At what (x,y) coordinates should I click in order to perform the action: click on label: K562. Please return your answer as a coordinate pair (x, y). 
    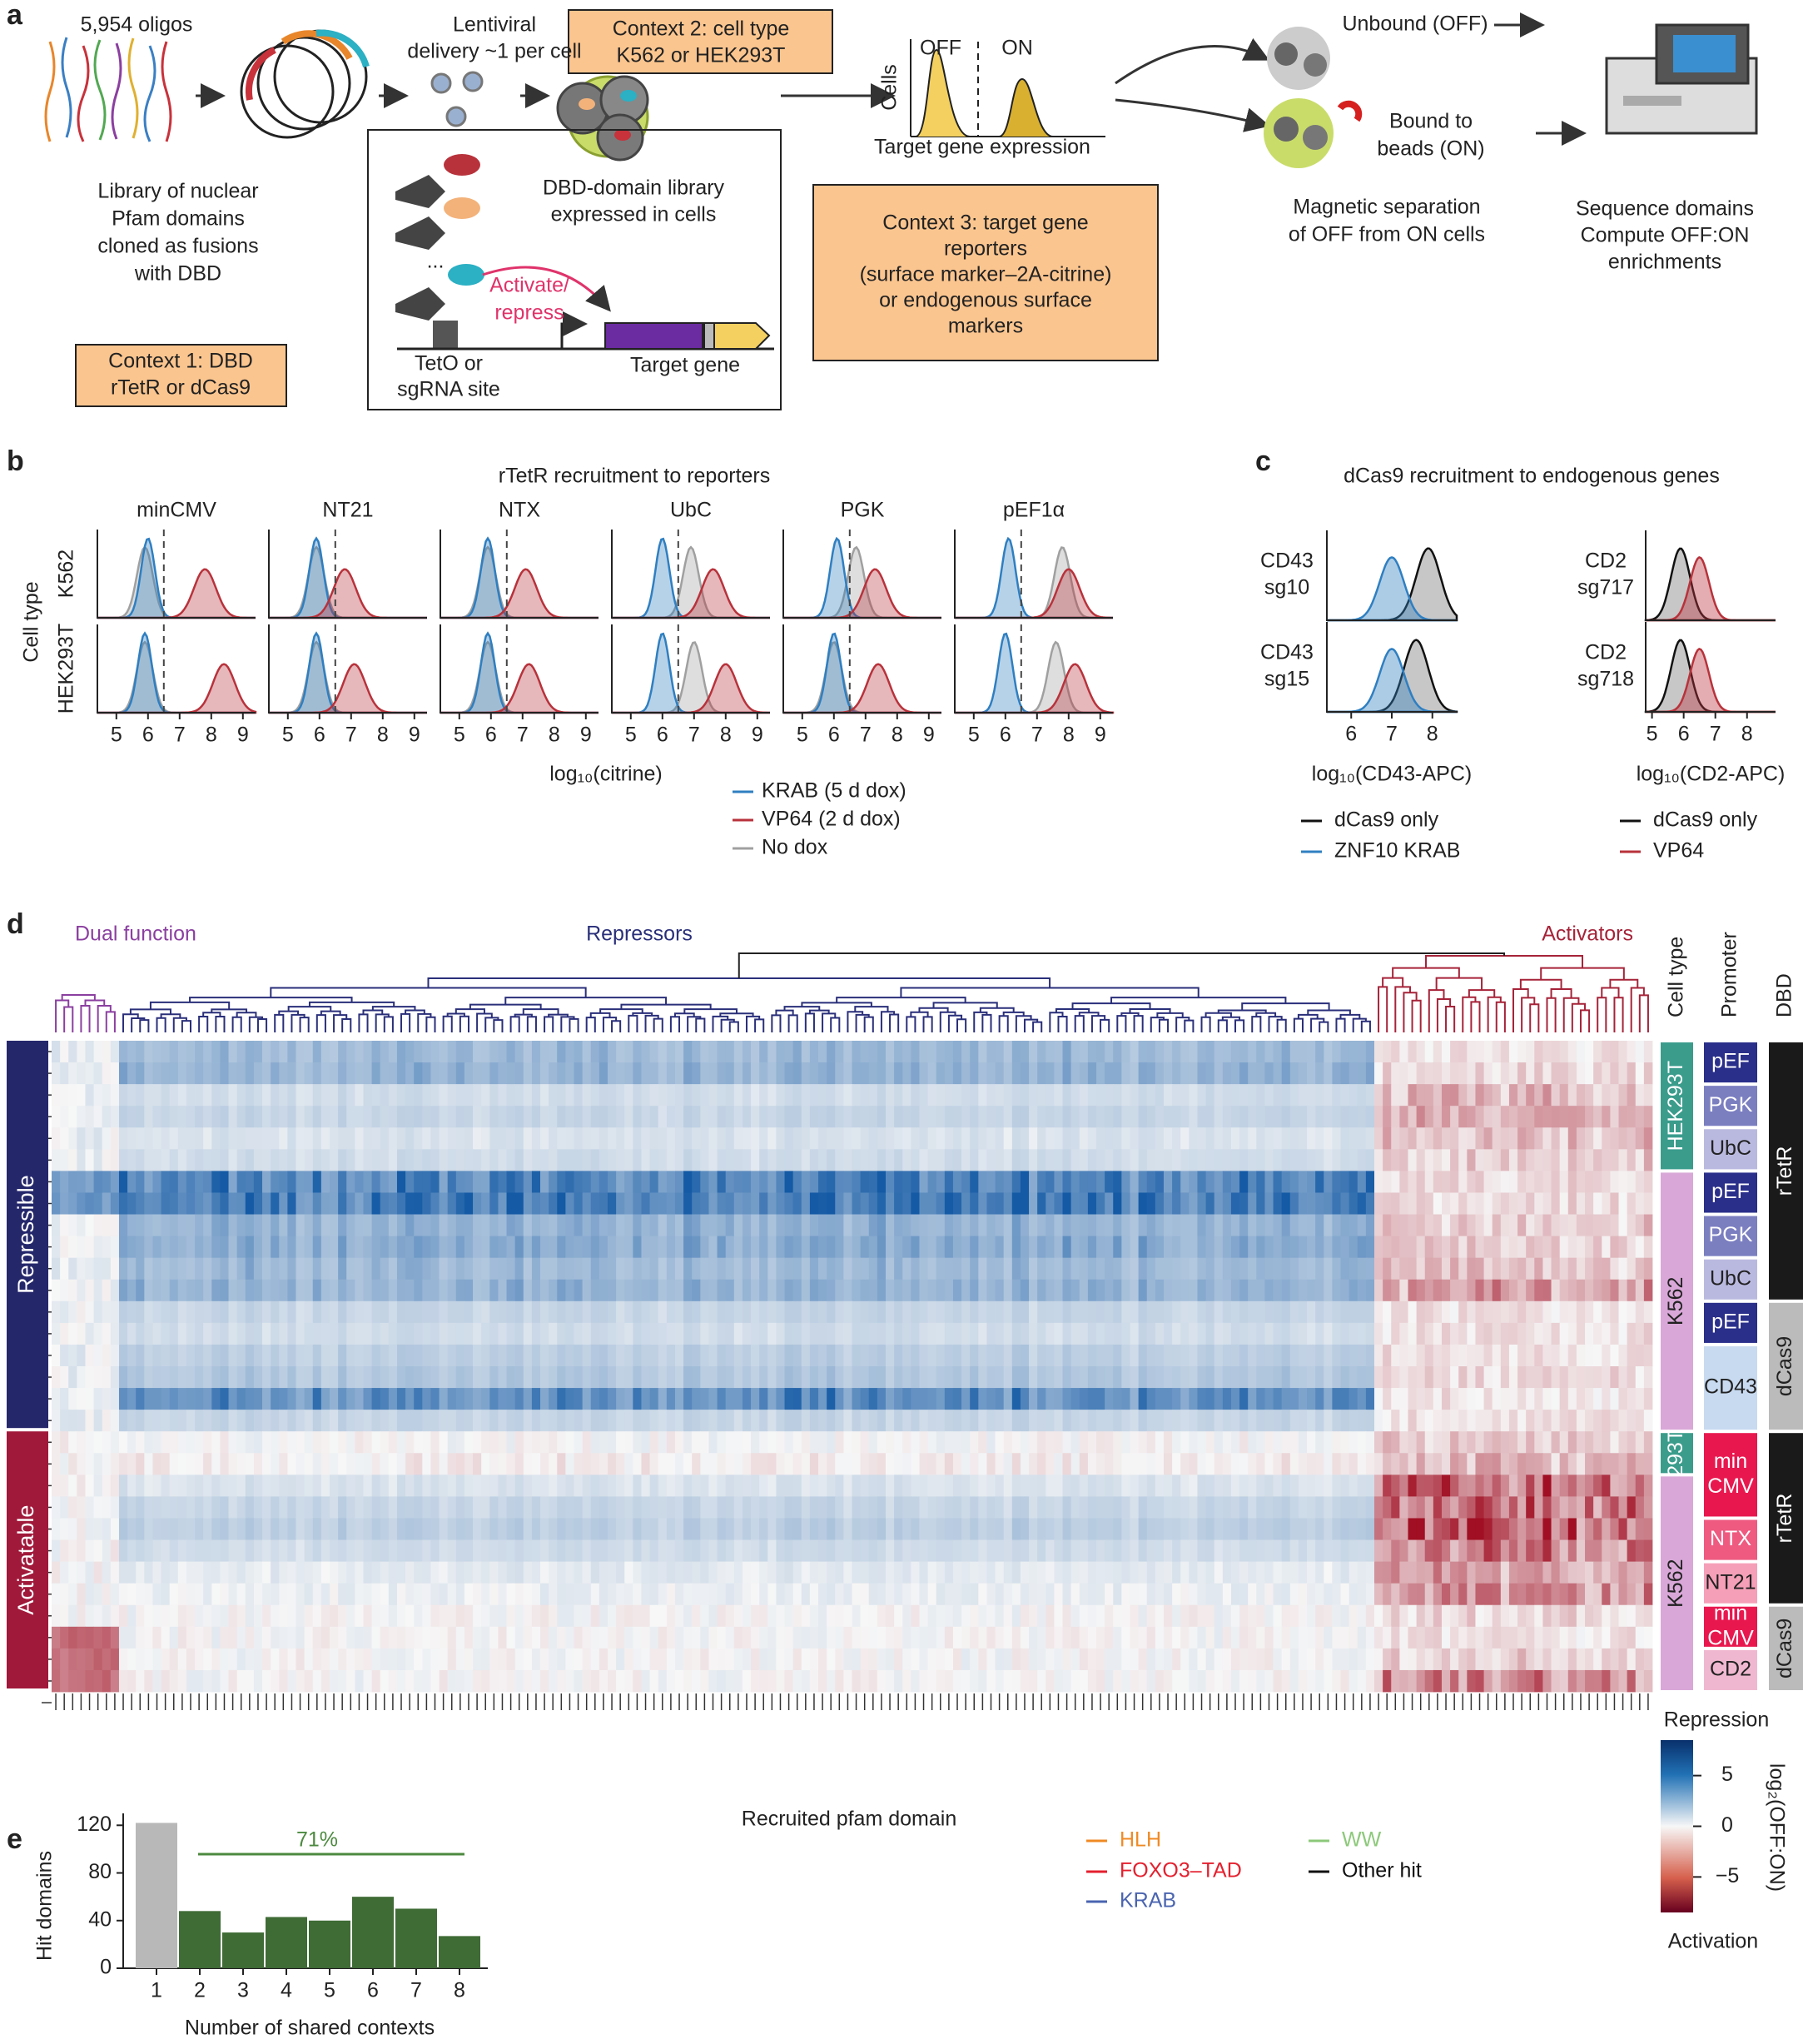
    Looking at the image, I should click on (67, 574).